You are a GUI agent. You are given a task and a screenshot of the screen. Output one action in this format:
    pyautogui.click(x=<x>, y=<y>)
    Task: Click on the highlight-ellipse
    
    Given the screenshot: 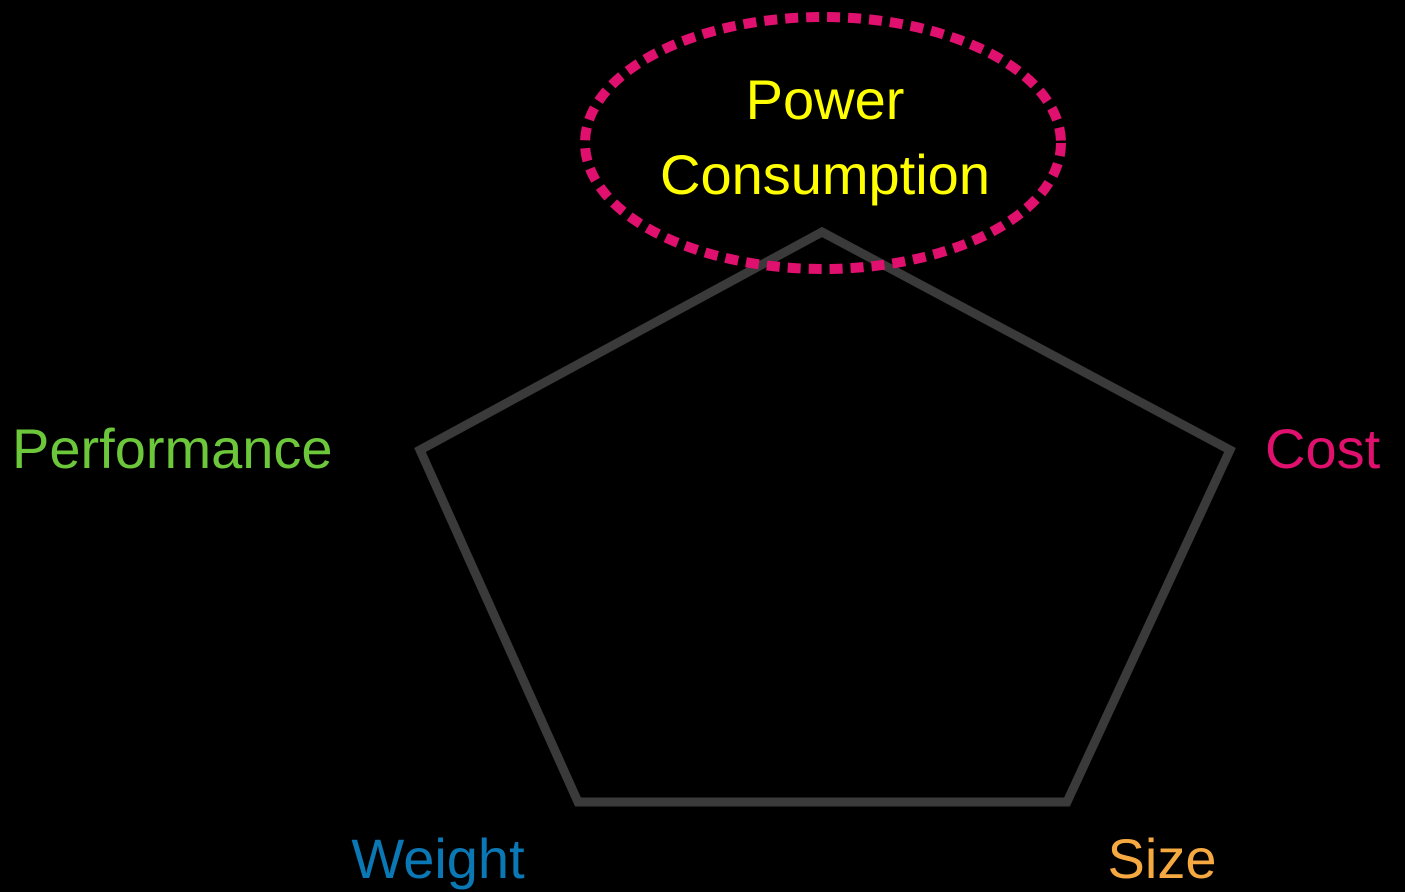 What is the action you would take?
    pyautogui.click(x=823, y=143)
    